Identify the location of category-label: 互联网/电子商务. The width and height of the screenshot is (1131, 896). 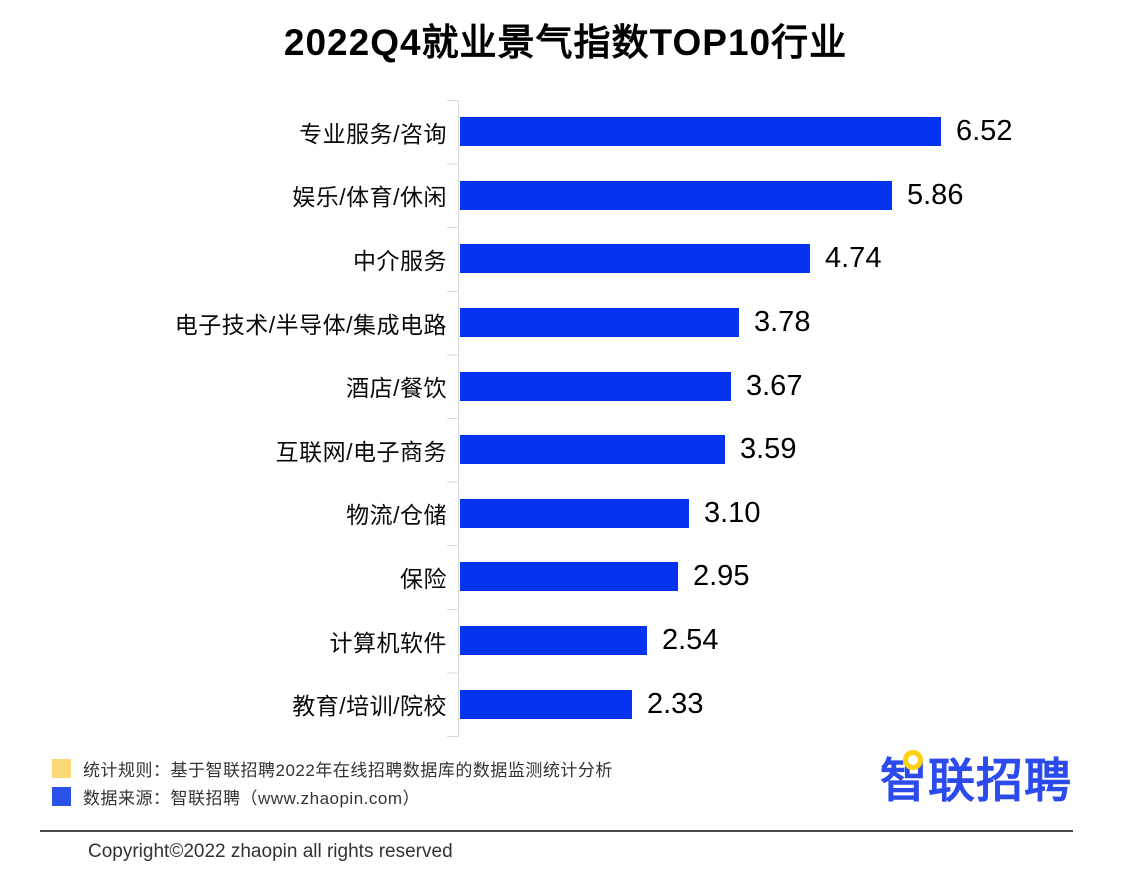
(361, 451).